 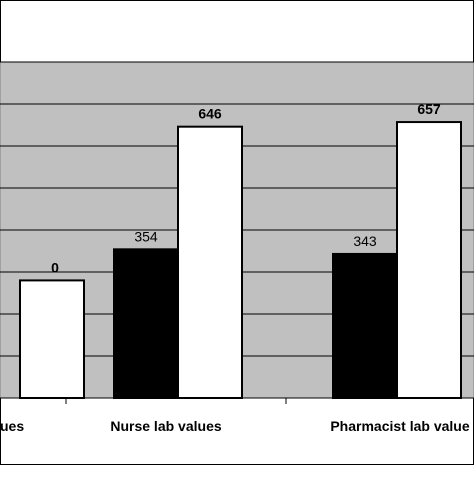 I want to click on x-tick-label: Nurse lab values, so click(x=165, y=426).